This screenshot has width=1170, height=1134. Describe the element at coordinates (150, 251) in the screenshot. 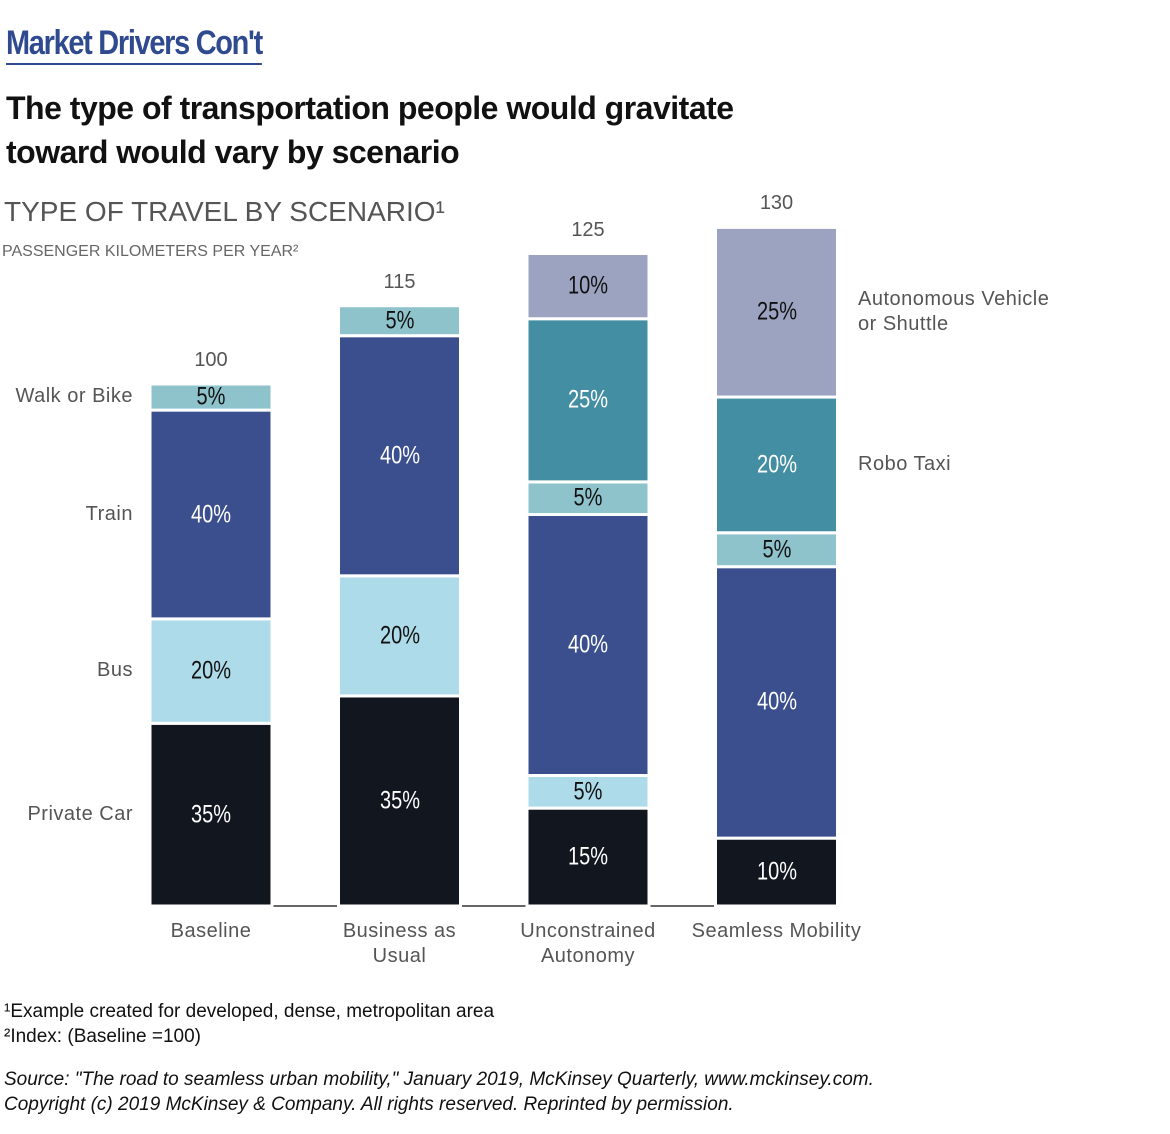

I see `chart-subtitle: PASSENGER KILOMETERS PER YEAR²` at that location.